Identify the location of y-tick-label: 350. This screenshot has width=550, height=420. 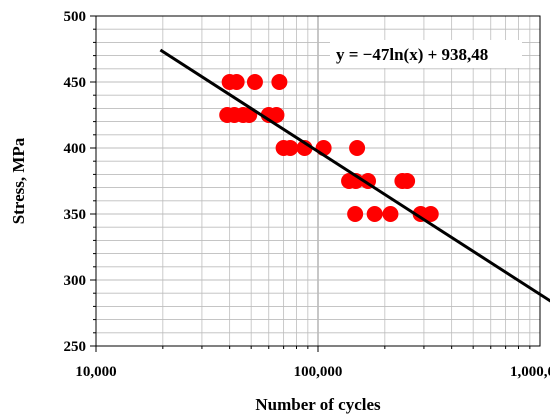
(75, 215).